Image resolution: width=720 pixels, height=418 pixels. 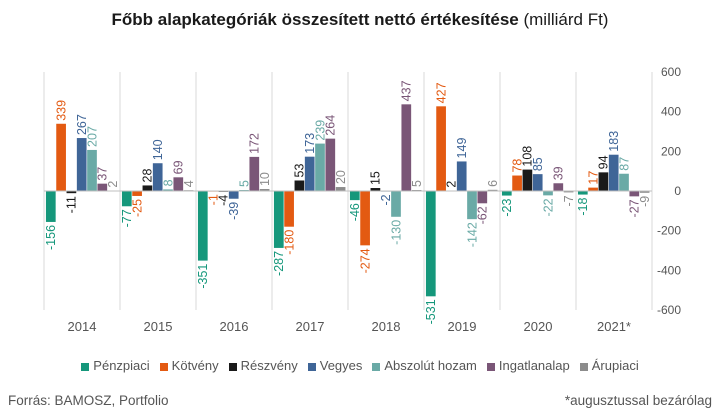 What do you see at coordinates (157, 177) in the screenshot?
I see `bar-4-2015` at bounding box center [157, 177].